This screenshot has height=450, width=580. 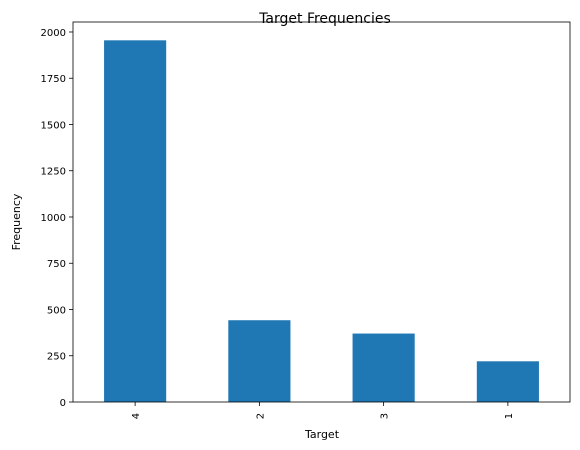 I want to click on y-tick-label-2000: 2000, so click(x=53, y=33).